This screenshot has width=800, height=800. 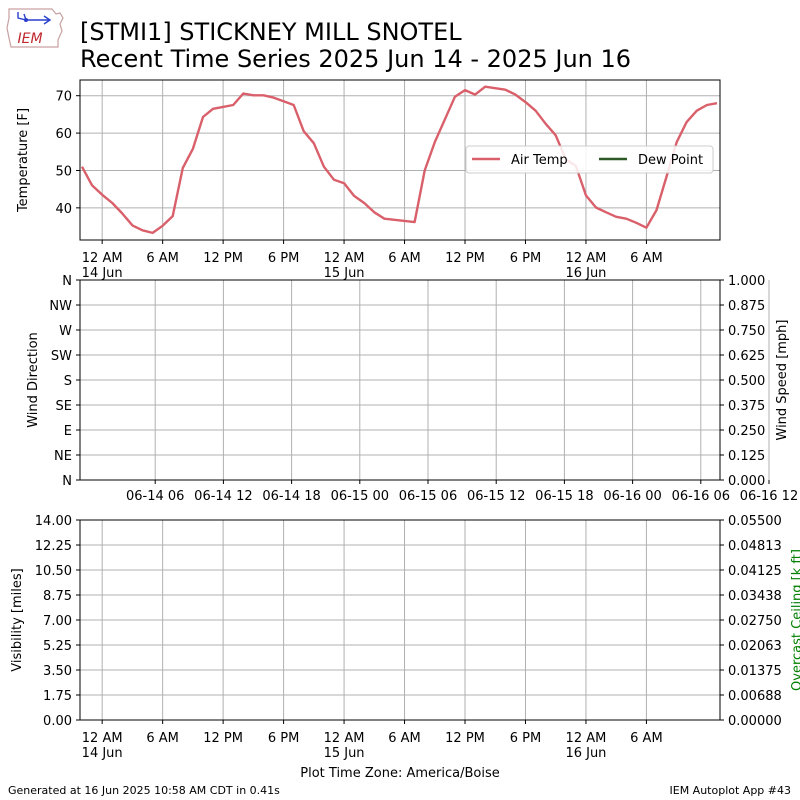 What do you see at coordinates (223, 496) in the screenshot?
I see `p2-x-tick-label: 06-14 12` at bounding box center [223, 496].